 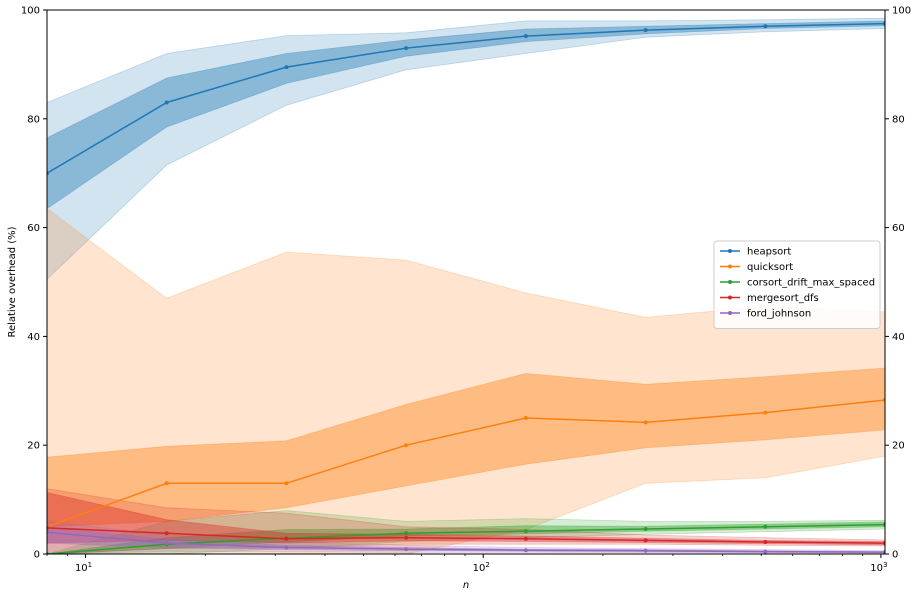 What do you see at coordinates (83, 567) in the screenshot?
I see `x-tick-label: 10¹` at bounding box center [83, 567].